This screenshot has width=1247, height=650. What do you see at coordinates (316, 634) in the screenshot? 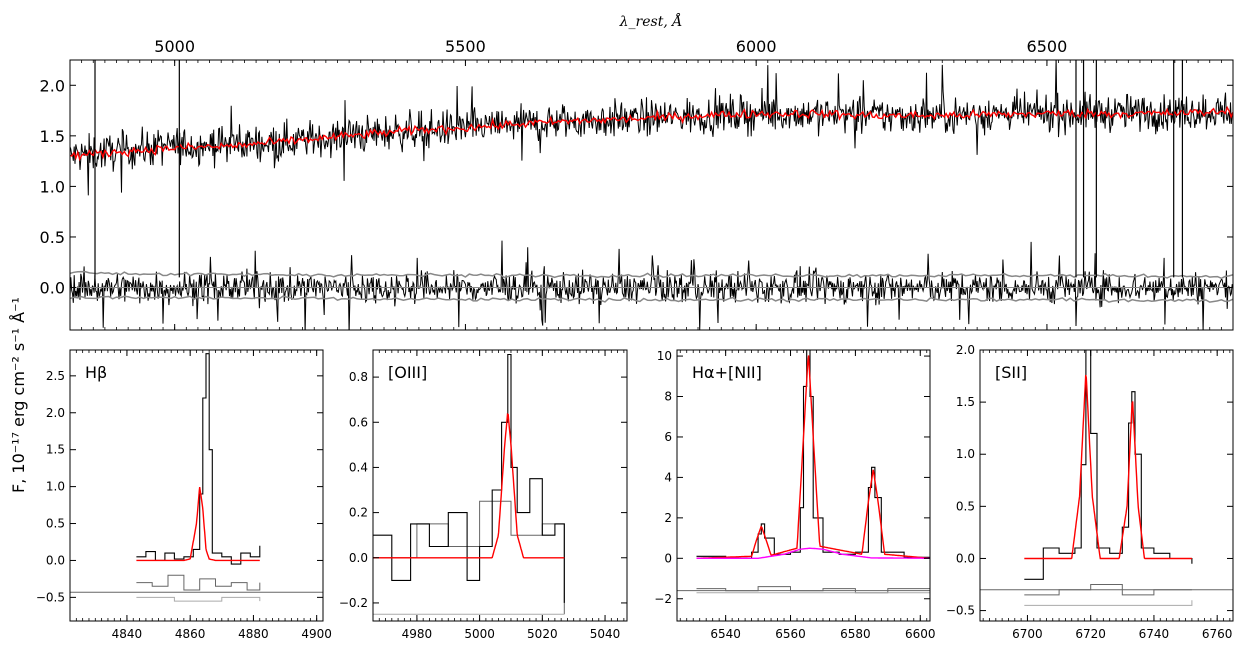
I see `x-tick-label: 4900` at bounding box center [316, 634].